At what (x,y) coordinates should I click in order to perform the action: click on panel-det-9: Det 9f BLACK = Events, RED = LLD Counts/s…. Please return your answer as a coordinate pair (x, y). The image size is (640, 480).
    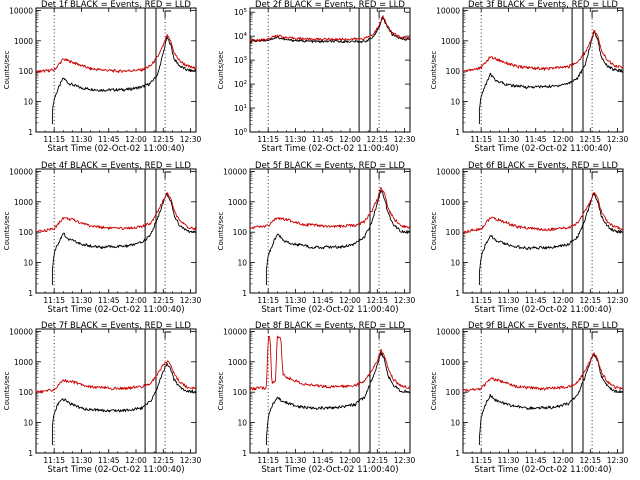
    Looking at the image, I should click on (529, 398).